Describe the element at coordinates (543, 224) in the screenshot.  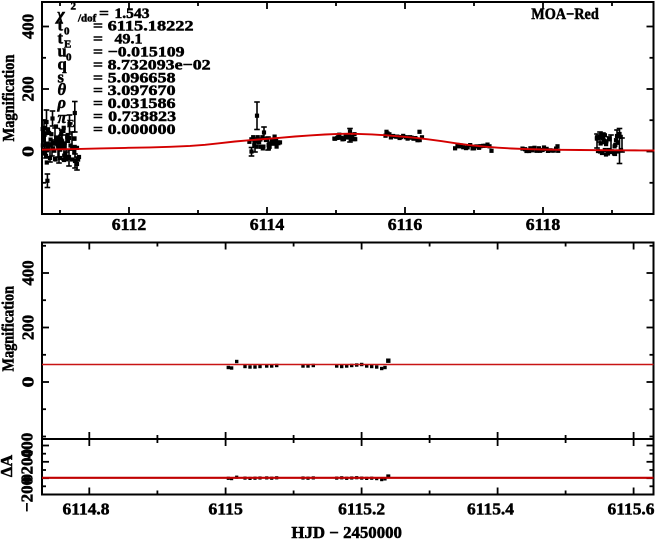
I see `svg-text: 6118` at that location.